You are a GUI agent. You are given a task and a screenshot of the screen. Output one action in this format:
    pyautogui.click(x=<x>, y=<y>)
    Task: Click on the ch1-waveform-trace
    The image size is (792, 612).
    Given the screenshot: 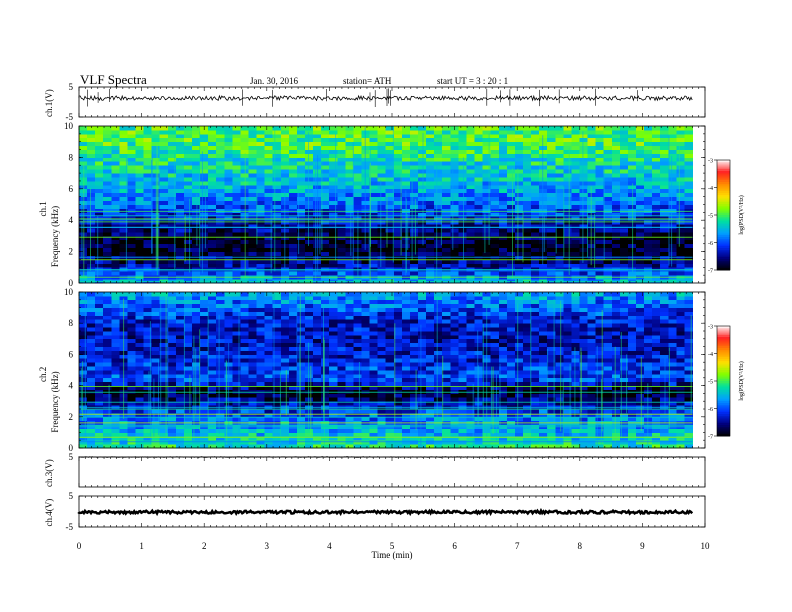 What is the action you would take?
    pyautogui.click(x=385, y=98)
    